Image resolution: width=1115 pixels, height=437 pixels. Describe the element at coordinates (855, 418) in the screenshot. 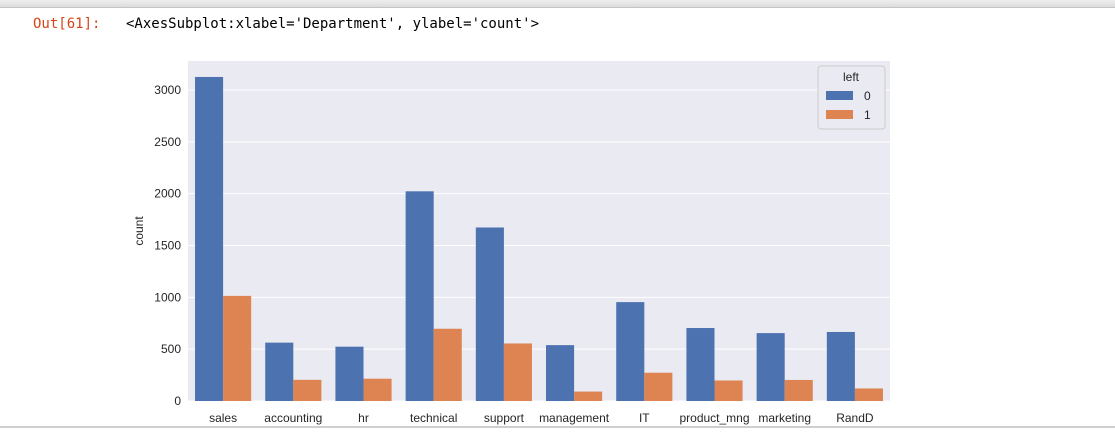

I see `x-tick-label: RandD` at that location.